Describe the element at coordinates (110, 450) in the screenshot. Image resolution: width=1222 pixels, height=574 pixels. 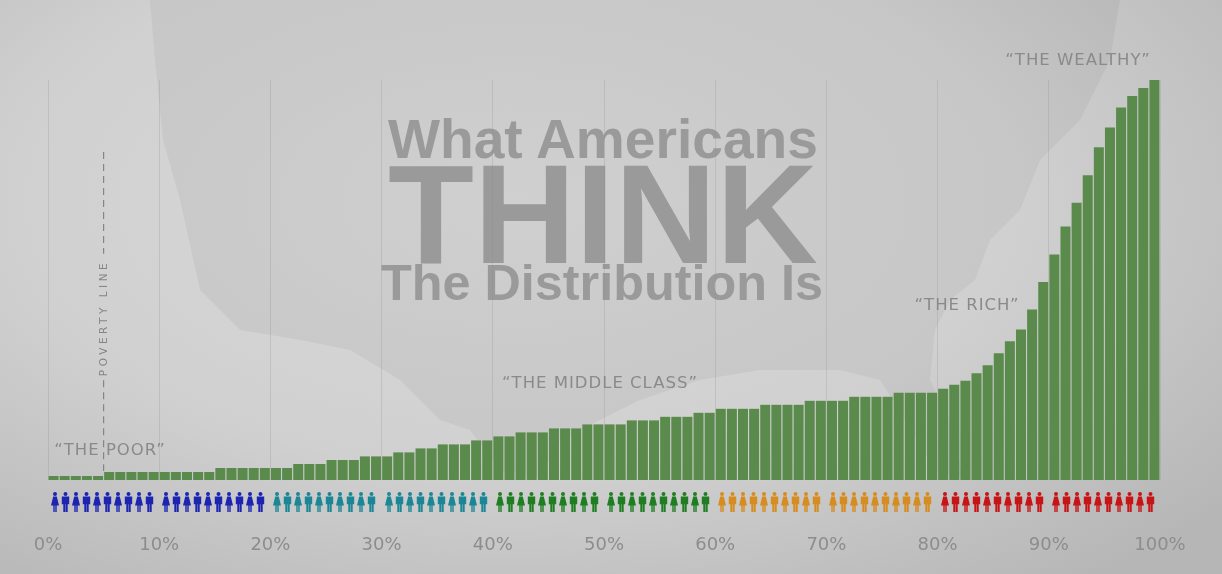
I see `annotation: “THE POOR”` at that location.